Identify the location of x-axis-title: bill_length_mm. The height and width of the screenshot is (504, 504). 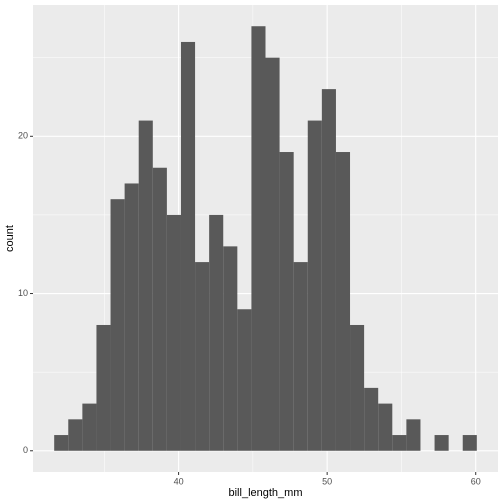
(266, 493).